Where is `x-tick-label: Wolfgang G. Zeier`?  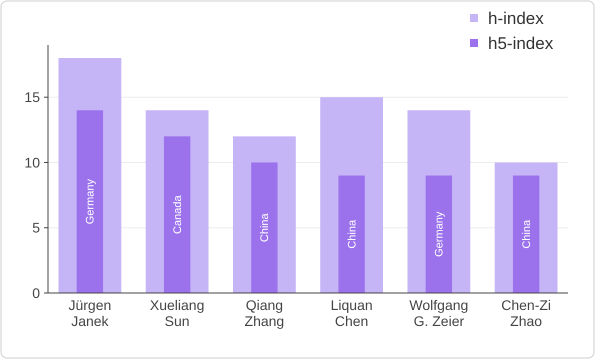 x-tick-label: Wolfgang G. Zeier is located at coordinates (438, 313).